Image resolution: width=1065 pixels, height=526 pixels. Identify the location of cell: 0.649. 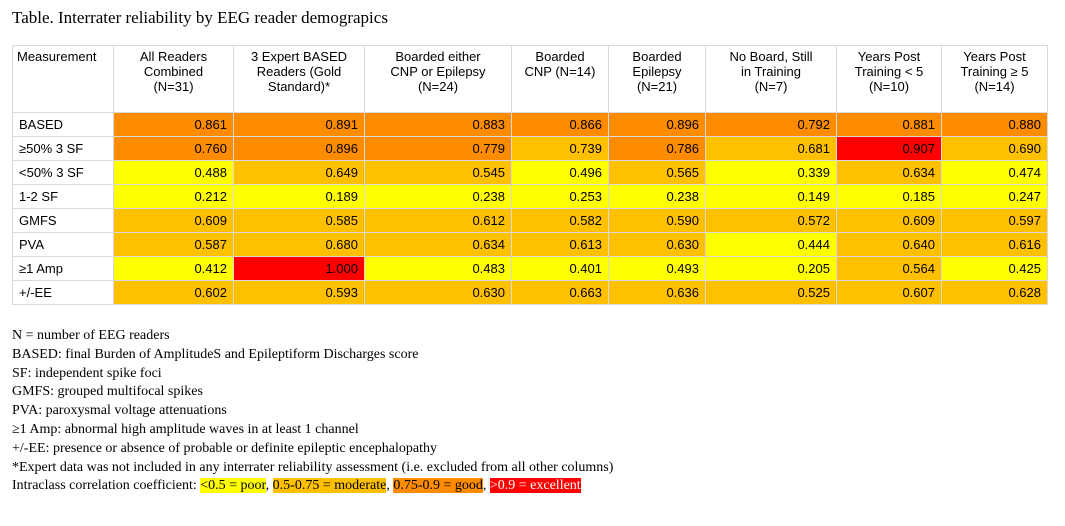
(299, 172).